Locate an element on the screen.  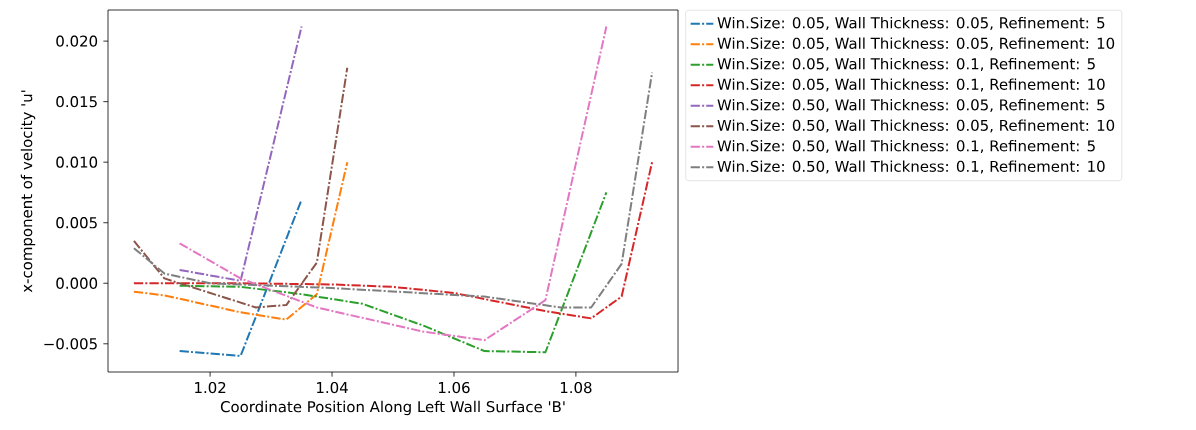
legend-label: Win.Size: 0.50, Wall Thickness: 0.1, Refinement: 5 is located at coordinates (906, 146).